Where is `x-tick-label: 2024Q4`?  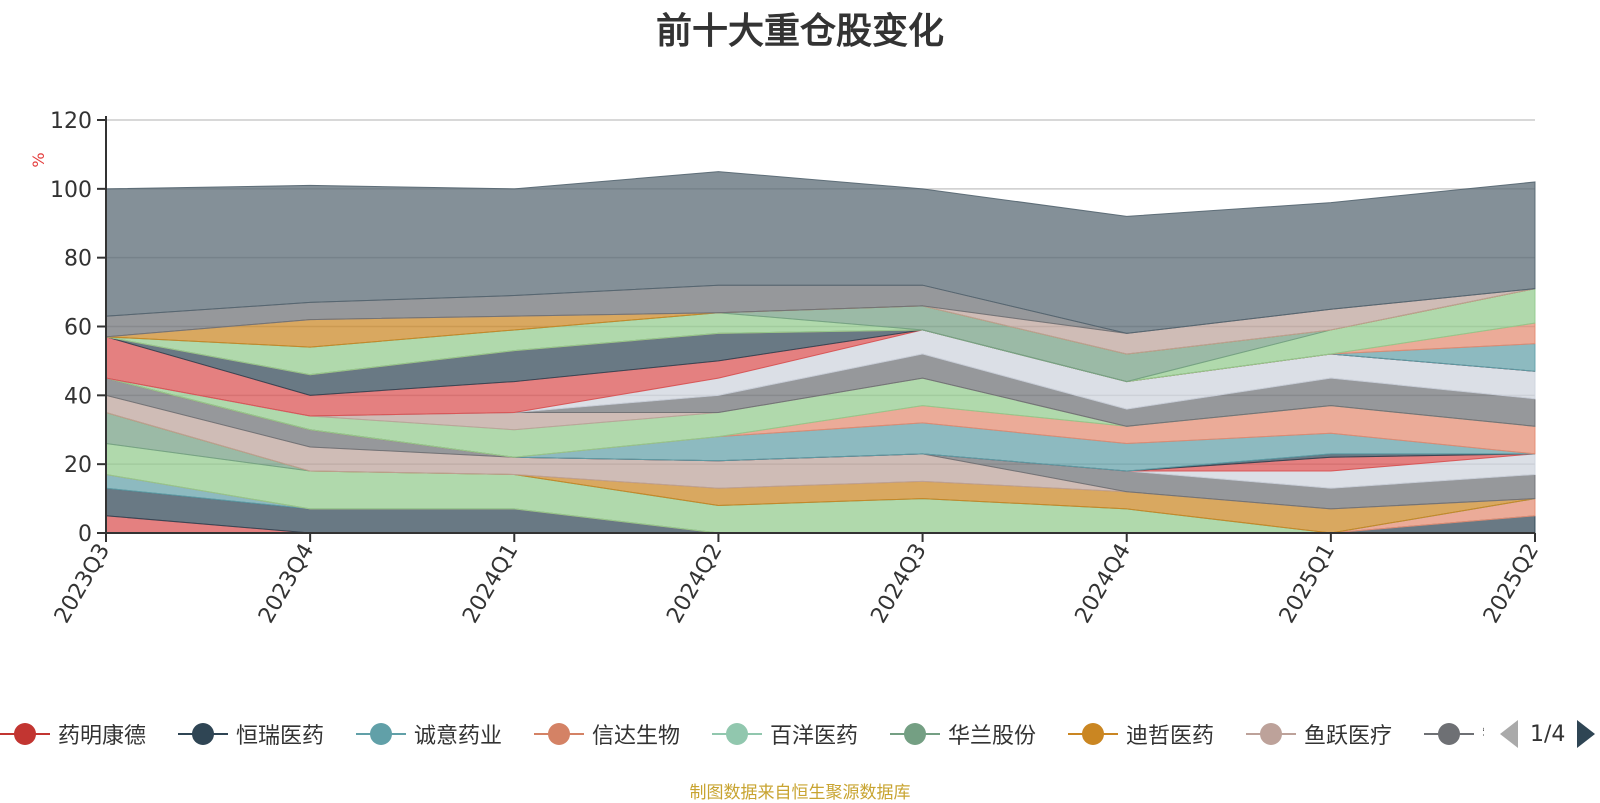
x-tick-label: 2024Q4 is located at coordinates (1103, 584).